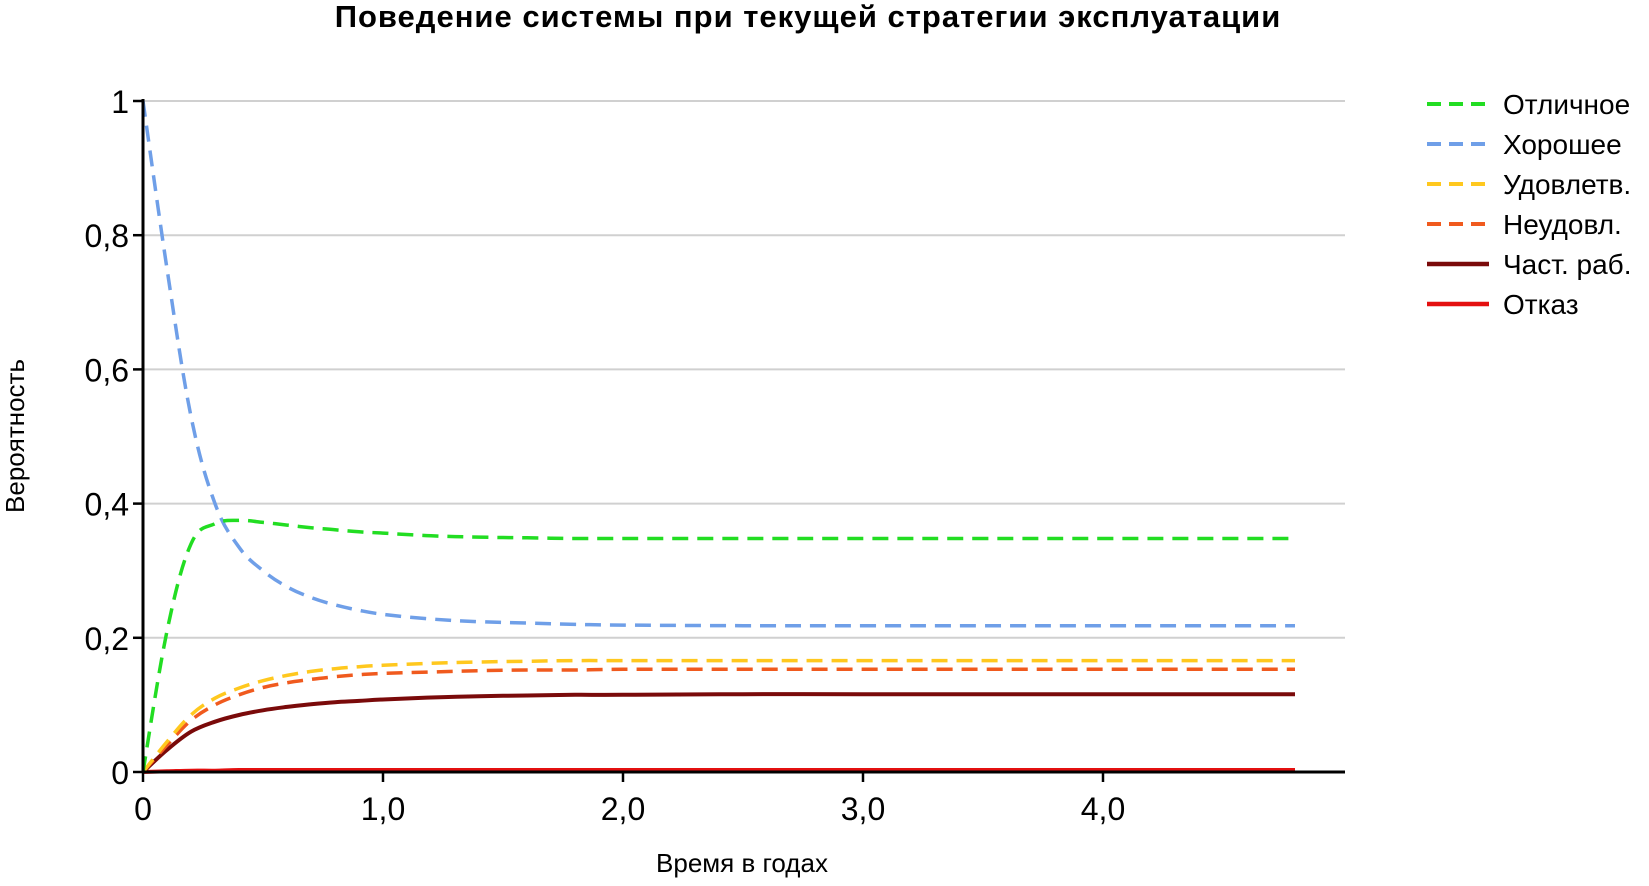  What do you see at coordinates (742, 863) in the screenshot?
I see `x-axis-label: Время в годах` at bounding box center [742, 863].